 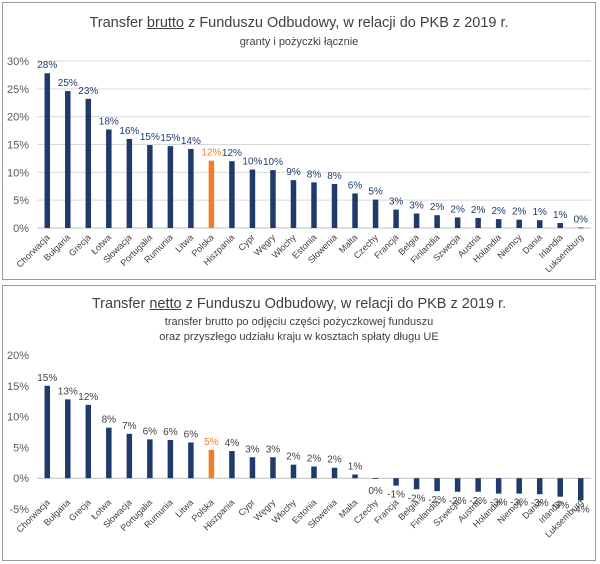 I want to click on x-tick-label: Grecja, so click(x=80, y=245).